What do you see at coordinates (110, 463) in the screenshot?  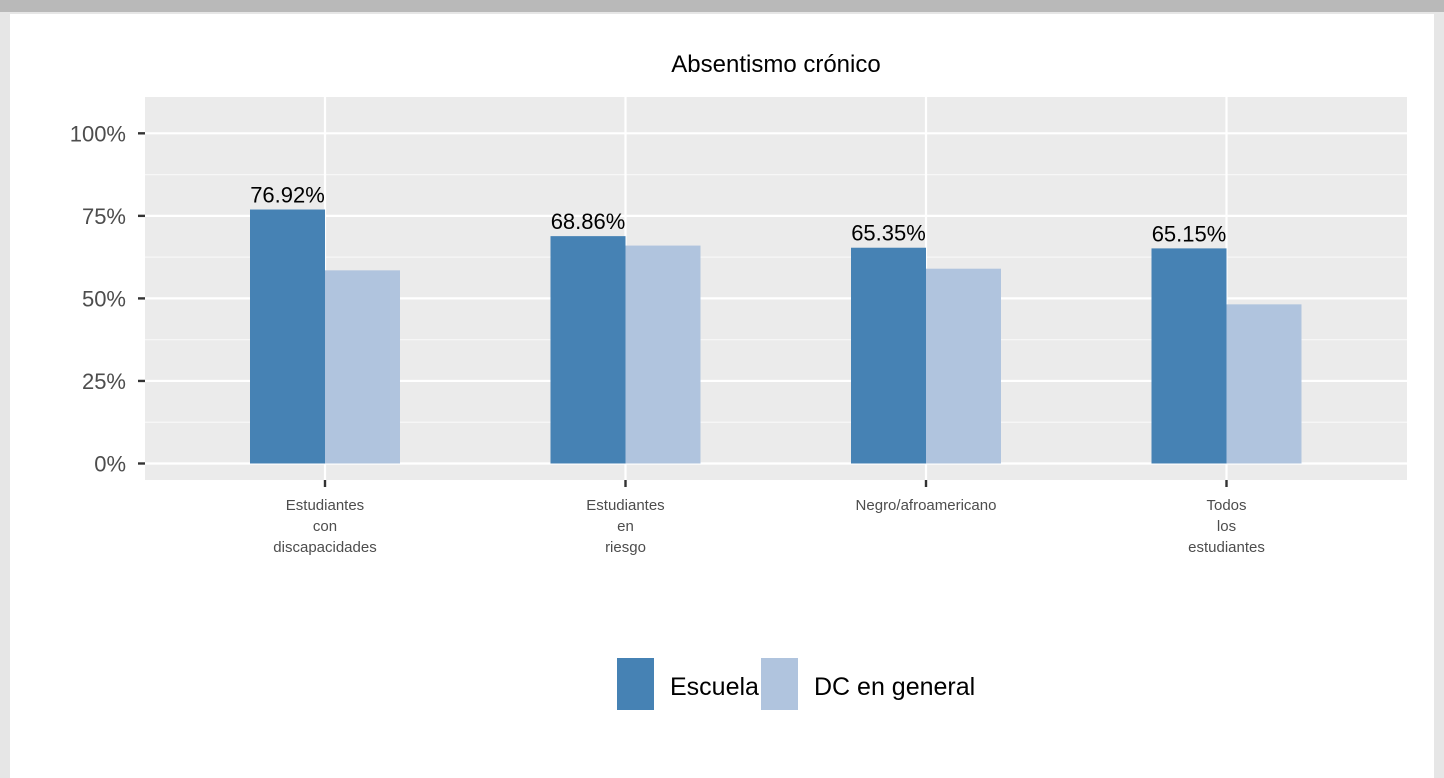 I see `y-tick-label: 0%` at bounding box center [110, 463].